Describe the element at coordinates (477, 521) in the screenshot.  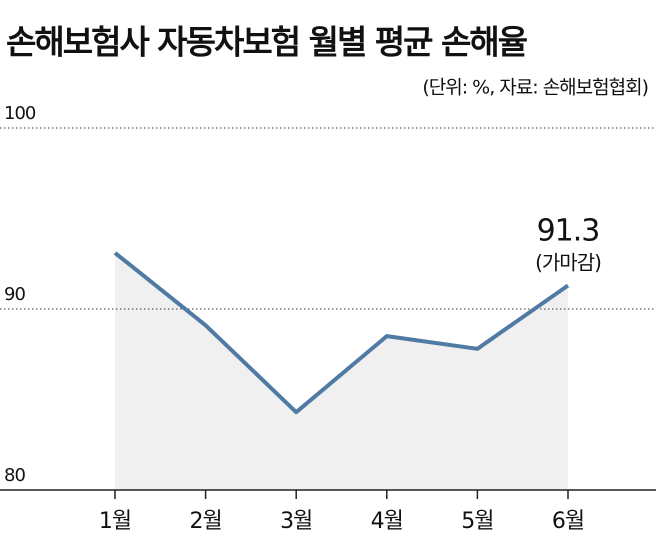
I see `x-tick-label: 5월` at that location.